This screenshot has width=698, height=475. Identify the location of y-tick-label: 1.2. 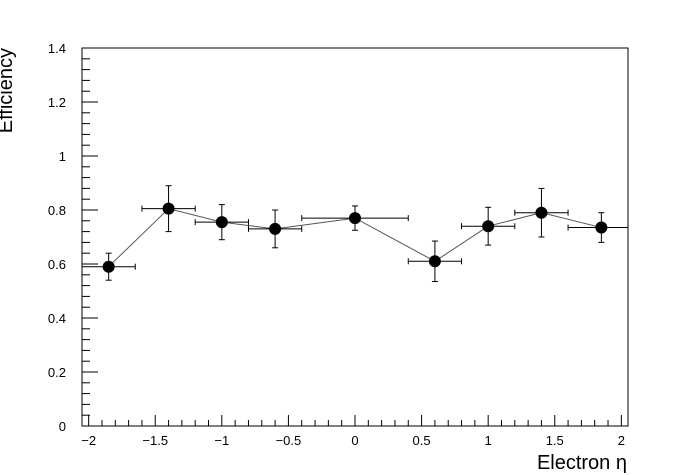
(57, 102).